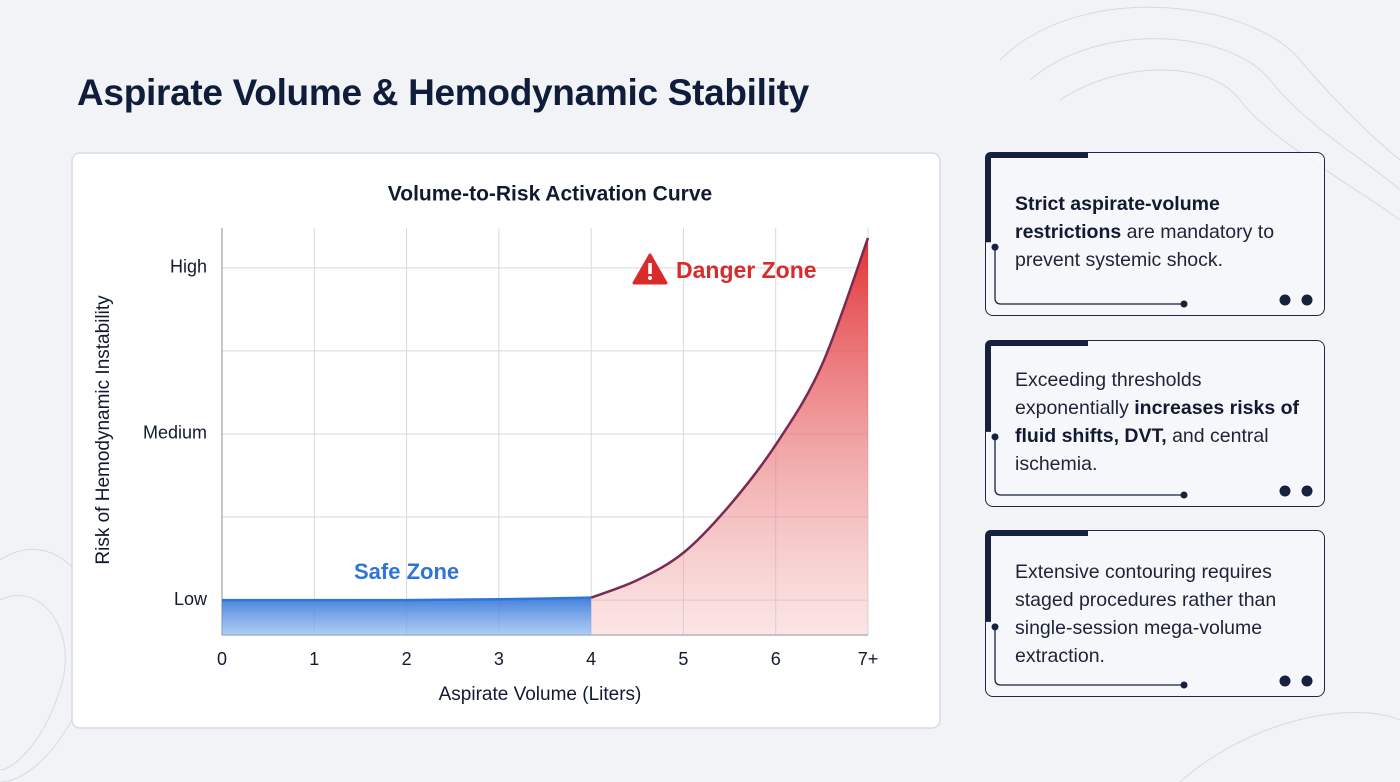 The height and width of the screenshot is (782, 1400). I want to click on x-tick-label: 7+, so click(868, 659).